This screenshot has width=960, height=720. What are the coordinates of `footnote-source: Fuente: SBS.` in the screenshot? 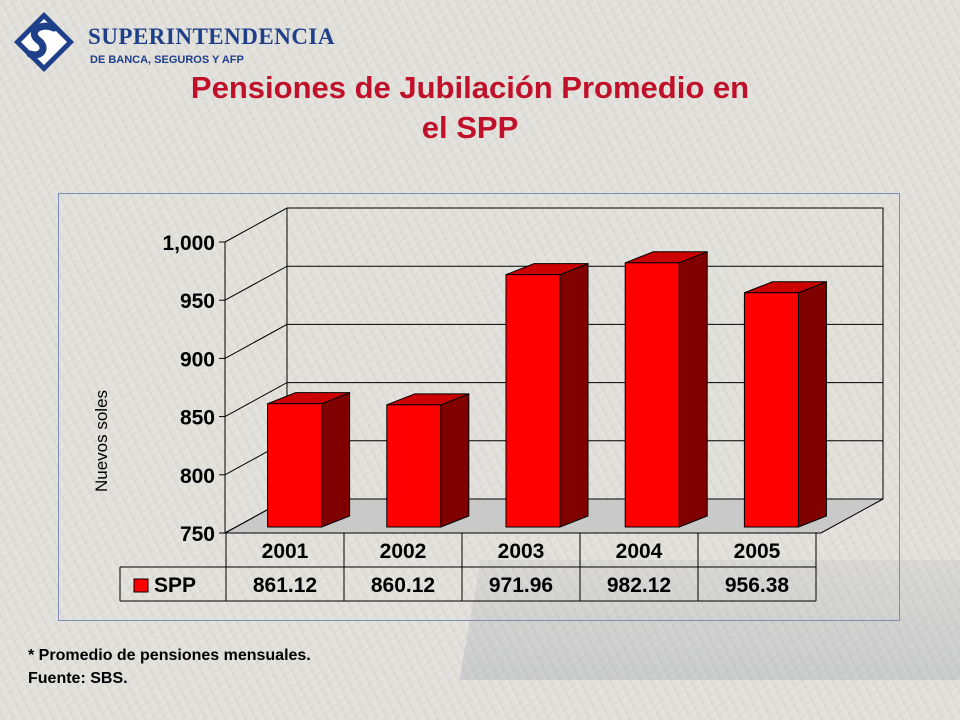 It's located at (78, 678).